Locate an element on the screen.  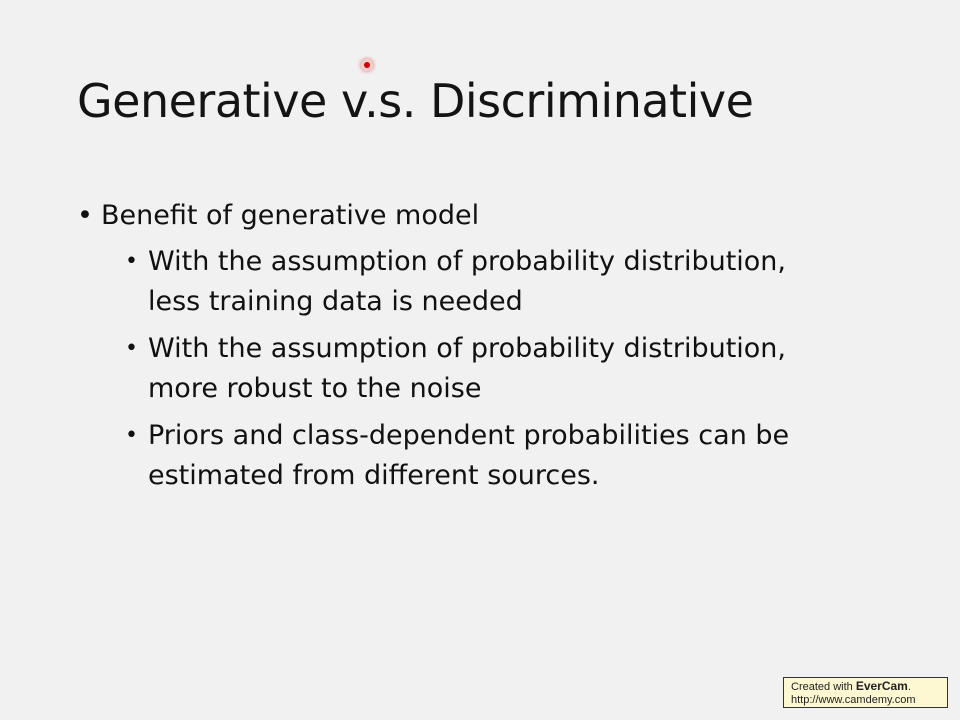
slide-title: Generative v.s. Discriminative is located at coordinates (415, 101).